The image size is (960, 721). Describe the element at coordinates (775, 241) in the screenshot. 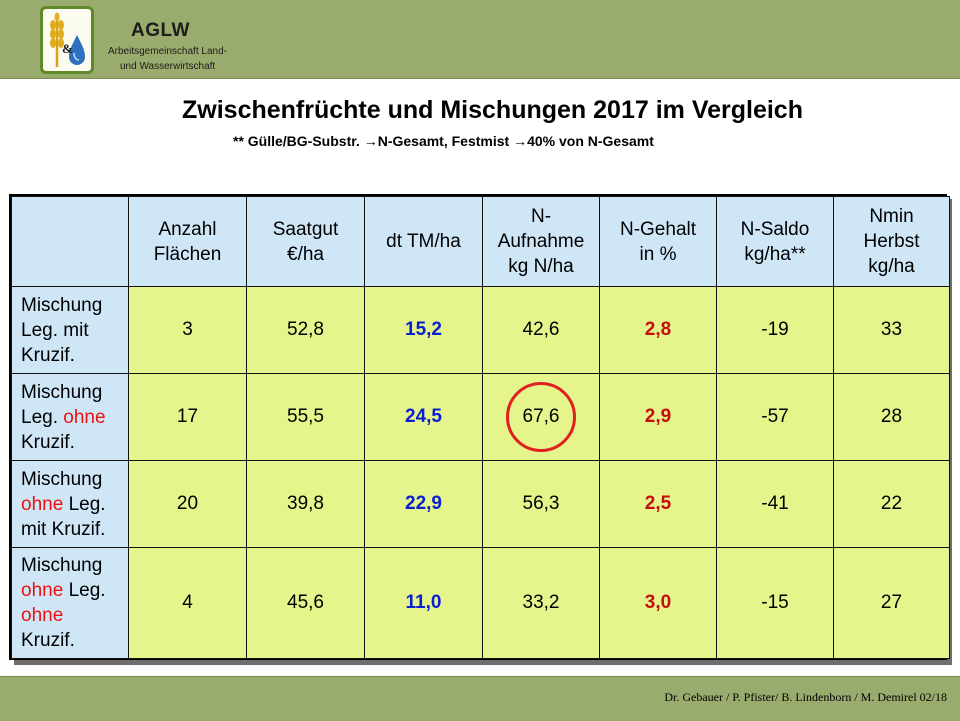

I see `header-n-saldo: N-Saldo kg/ha**` at that location.